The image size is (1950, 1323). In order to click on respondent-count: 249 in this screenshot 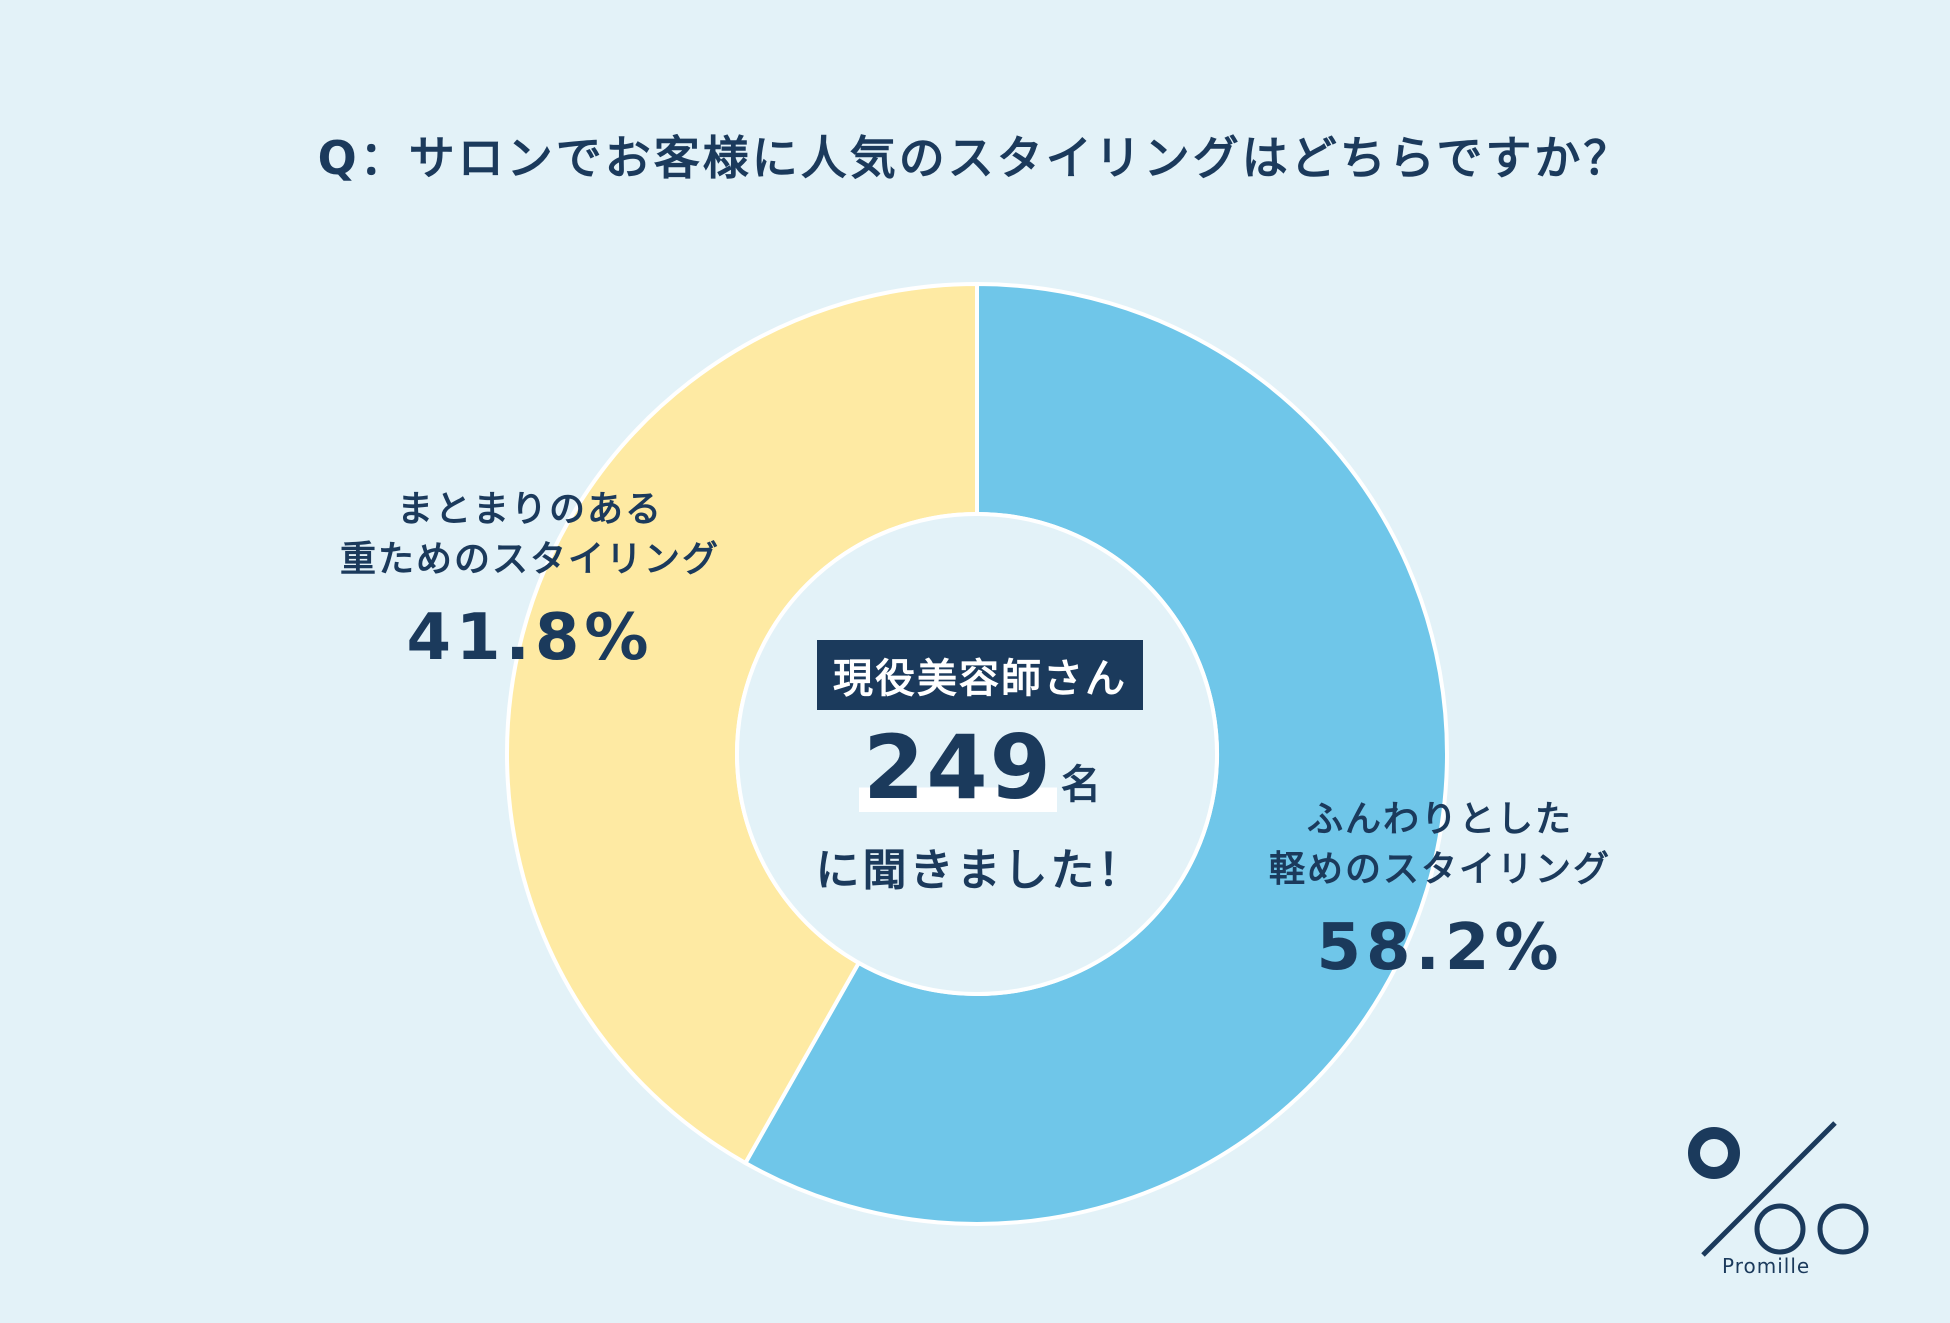, I will do `click(958, 768)`.